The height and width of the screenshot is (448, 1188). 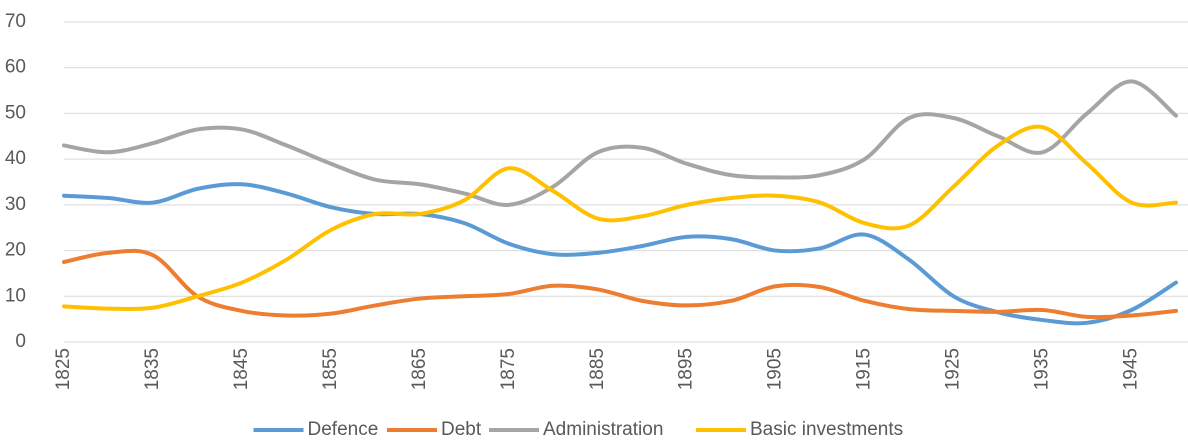 I want to click on legend-label: Debt, so click(x=461, y=429).